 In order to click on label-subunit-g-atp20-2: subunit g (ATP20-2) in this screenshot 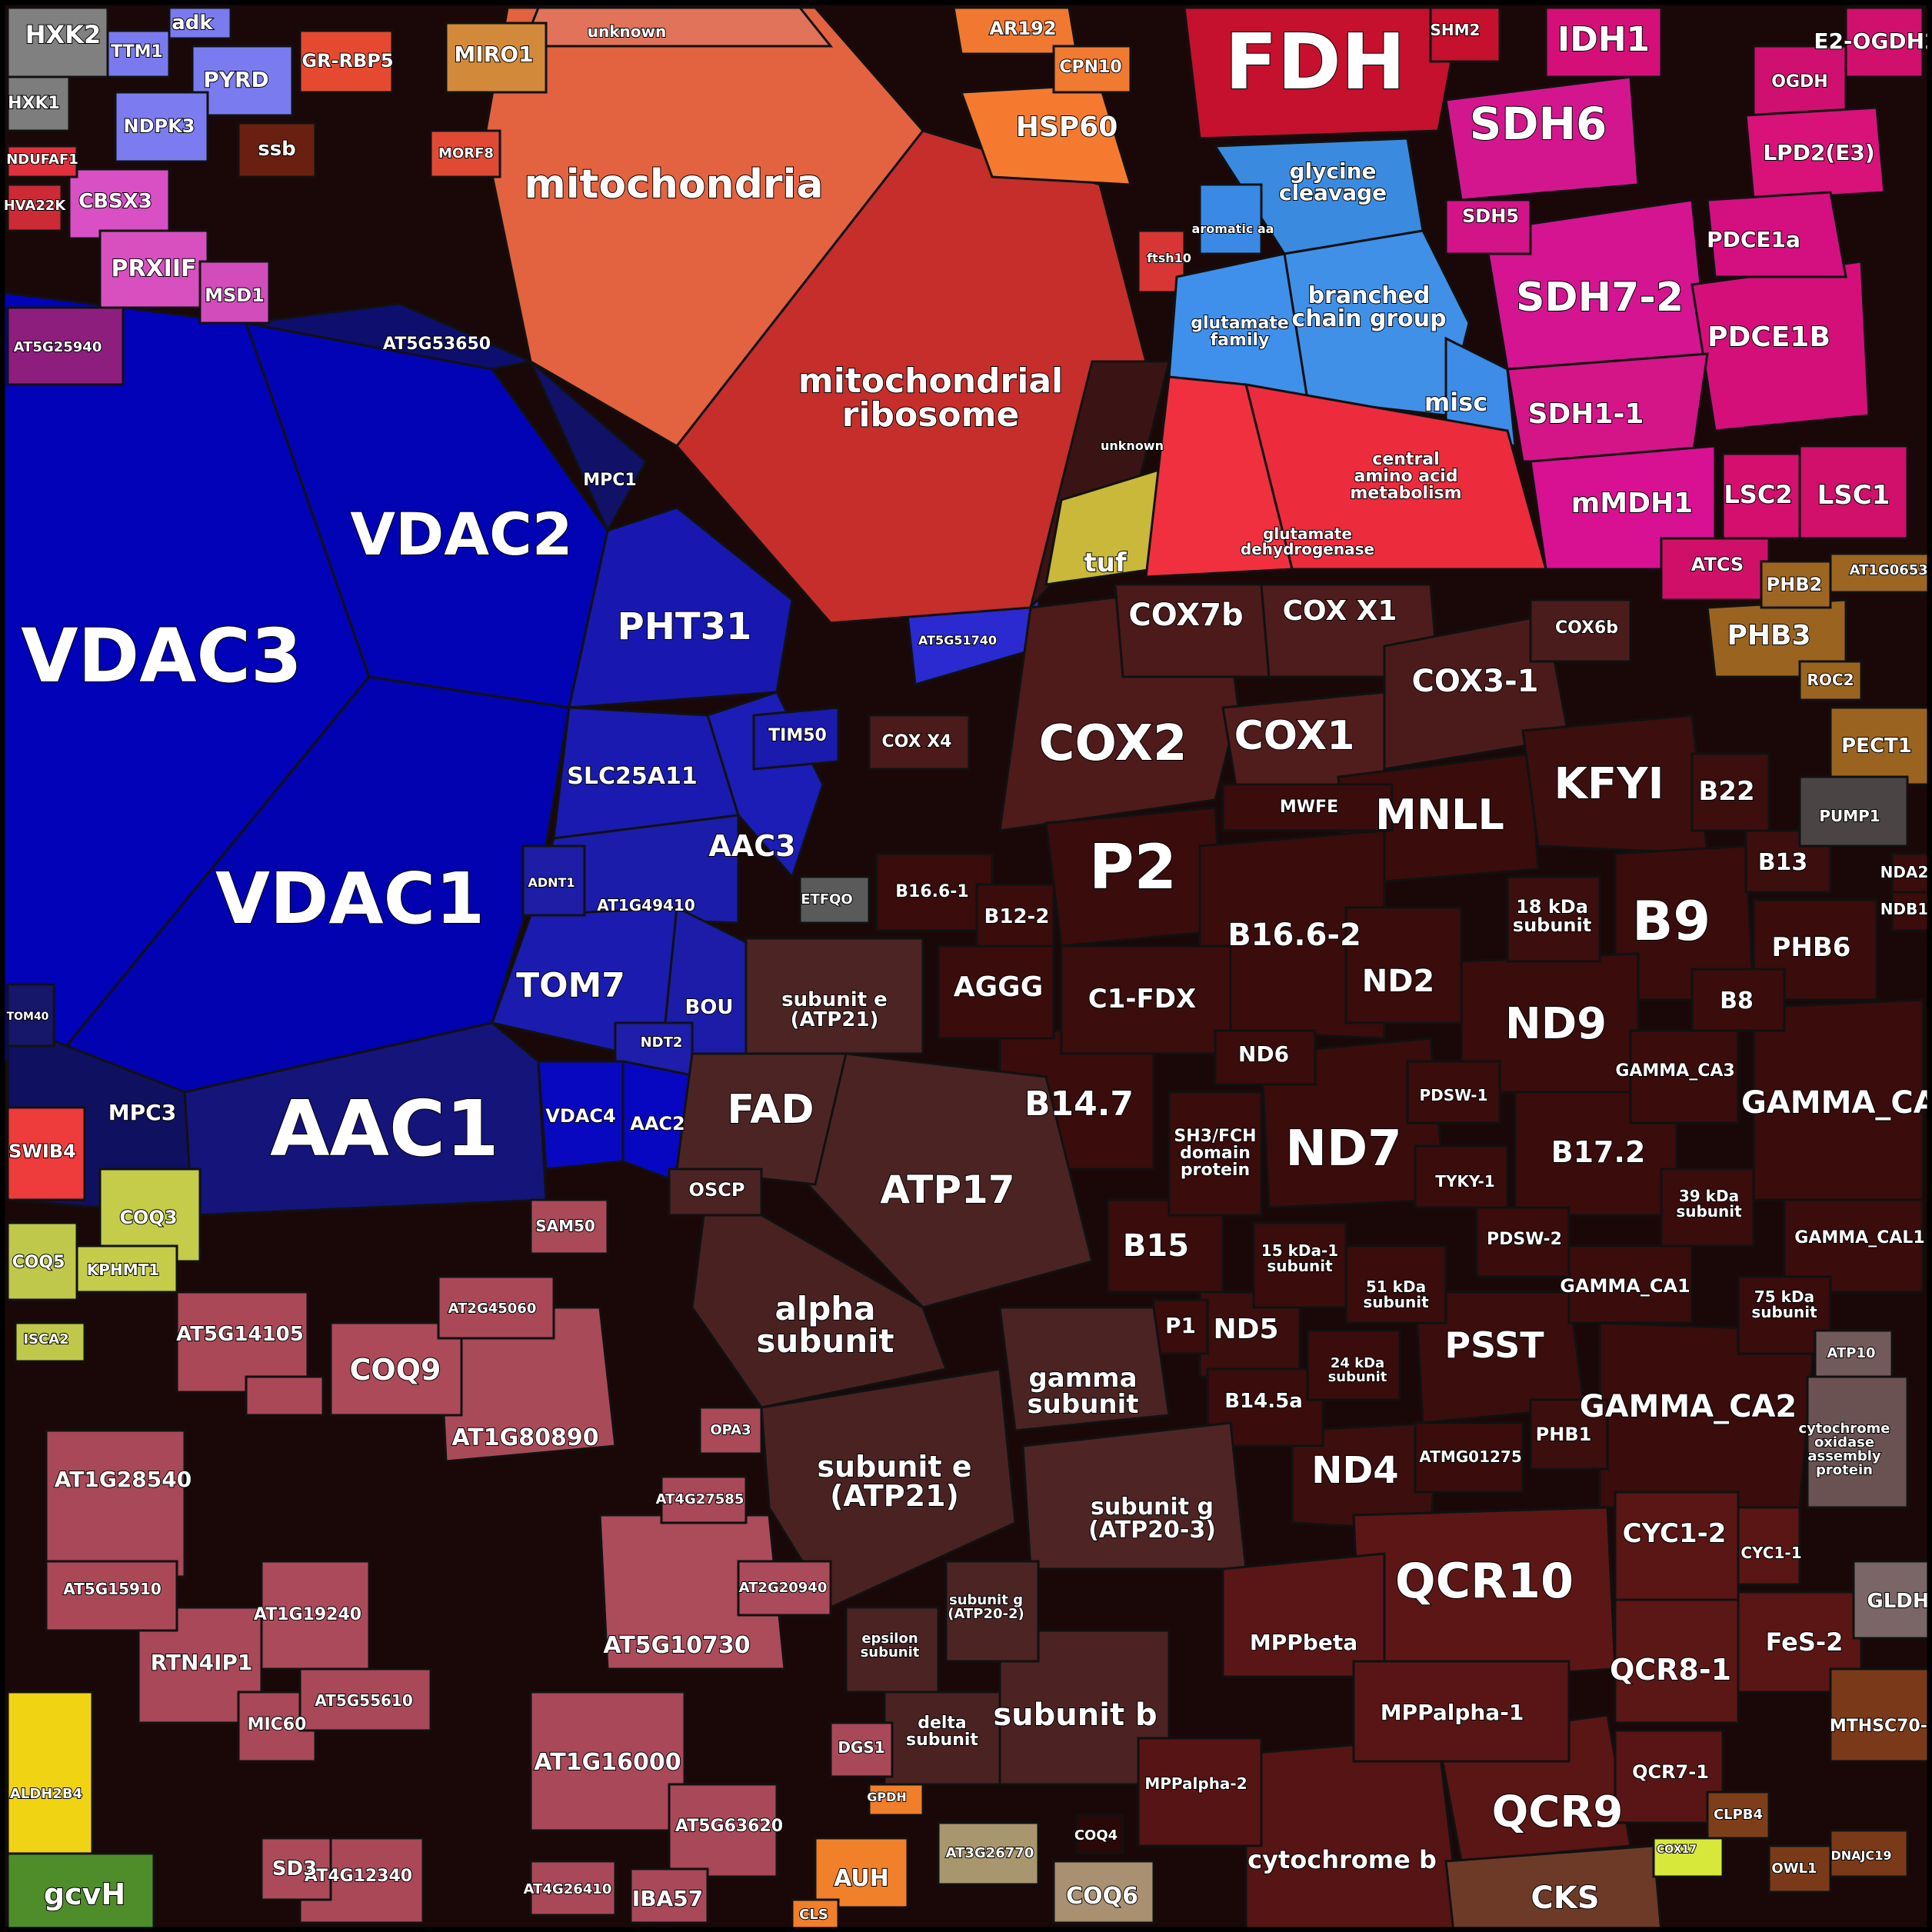, I will do `click(986, 1607)`.